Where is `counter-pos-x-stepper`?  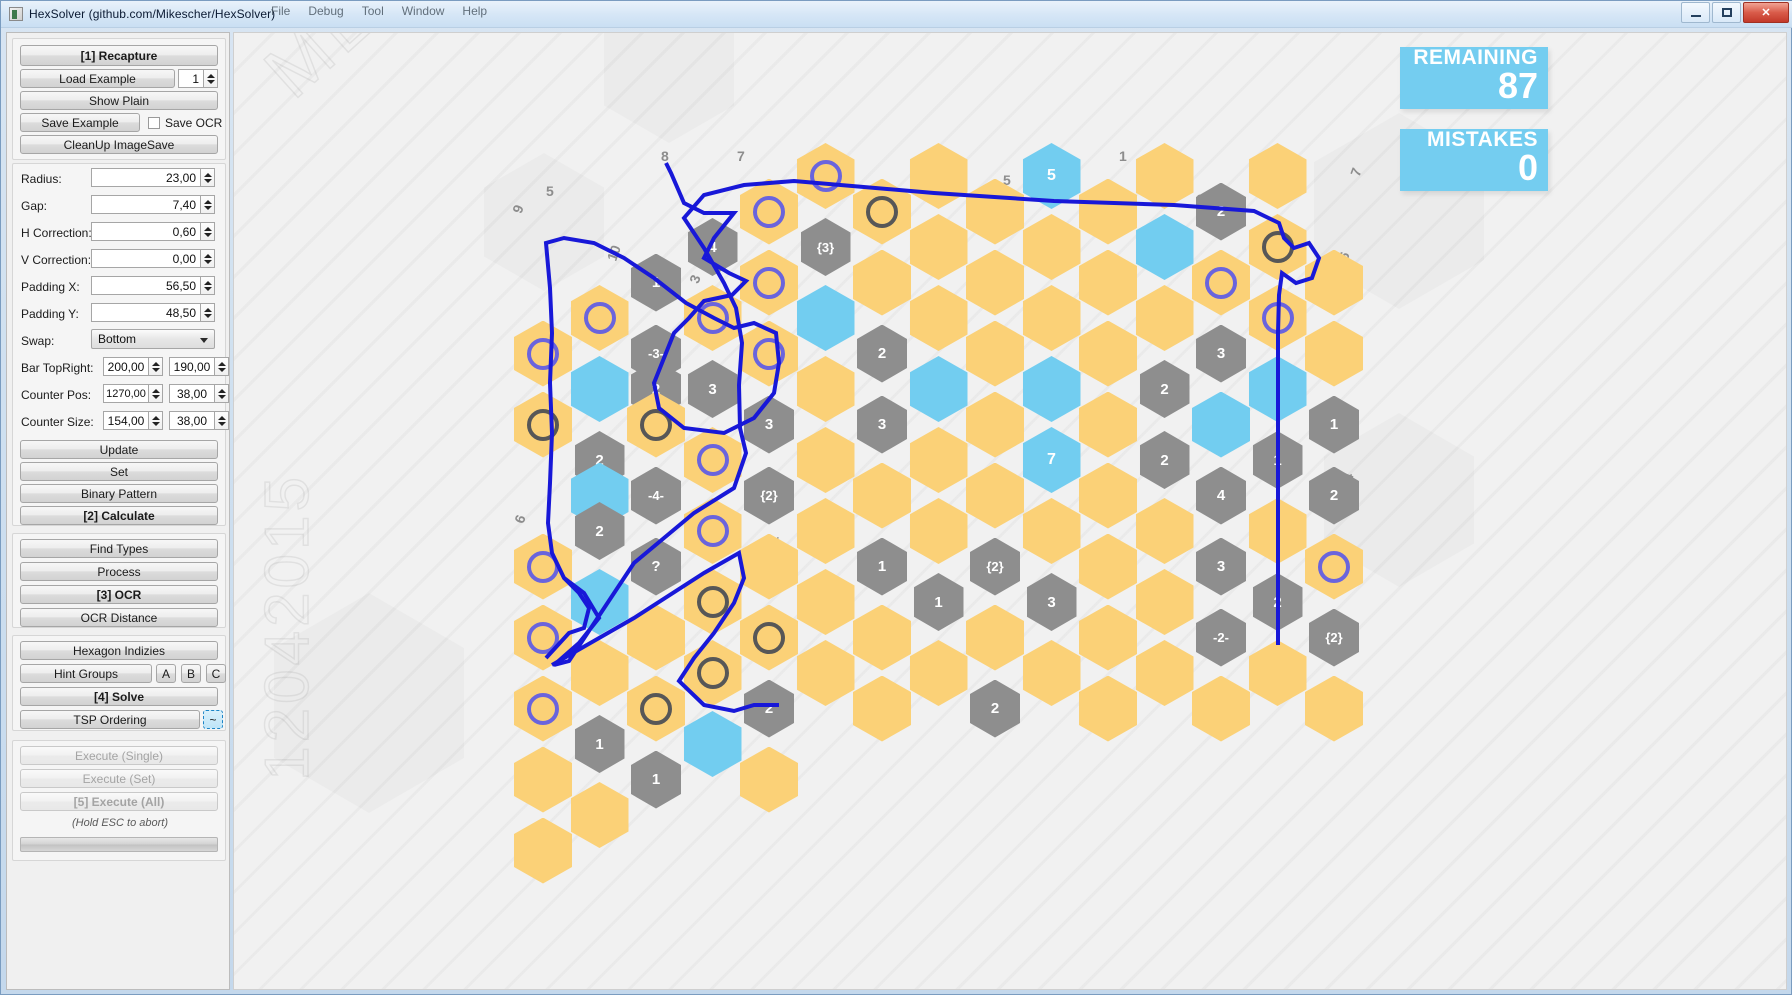
counter-pos-x-stepper is located at coordinates (156, 393).